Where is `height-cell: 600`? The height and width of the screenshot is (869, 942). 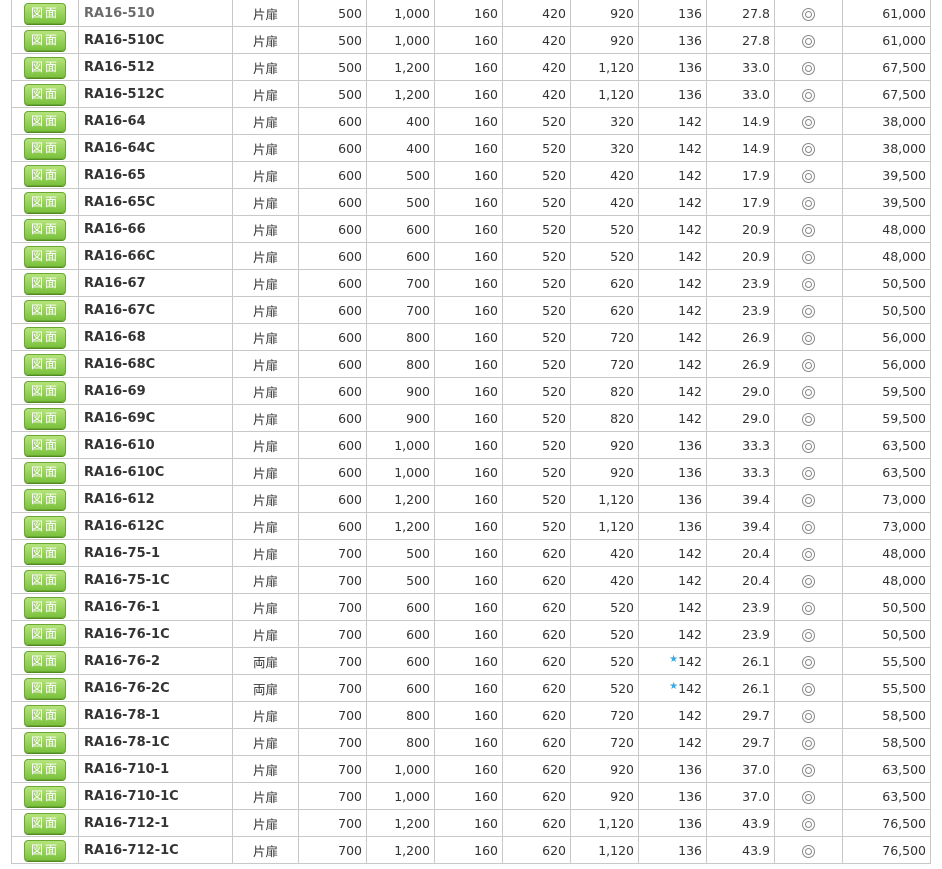 height-cell: 600 is located at coordinates (400, 688).